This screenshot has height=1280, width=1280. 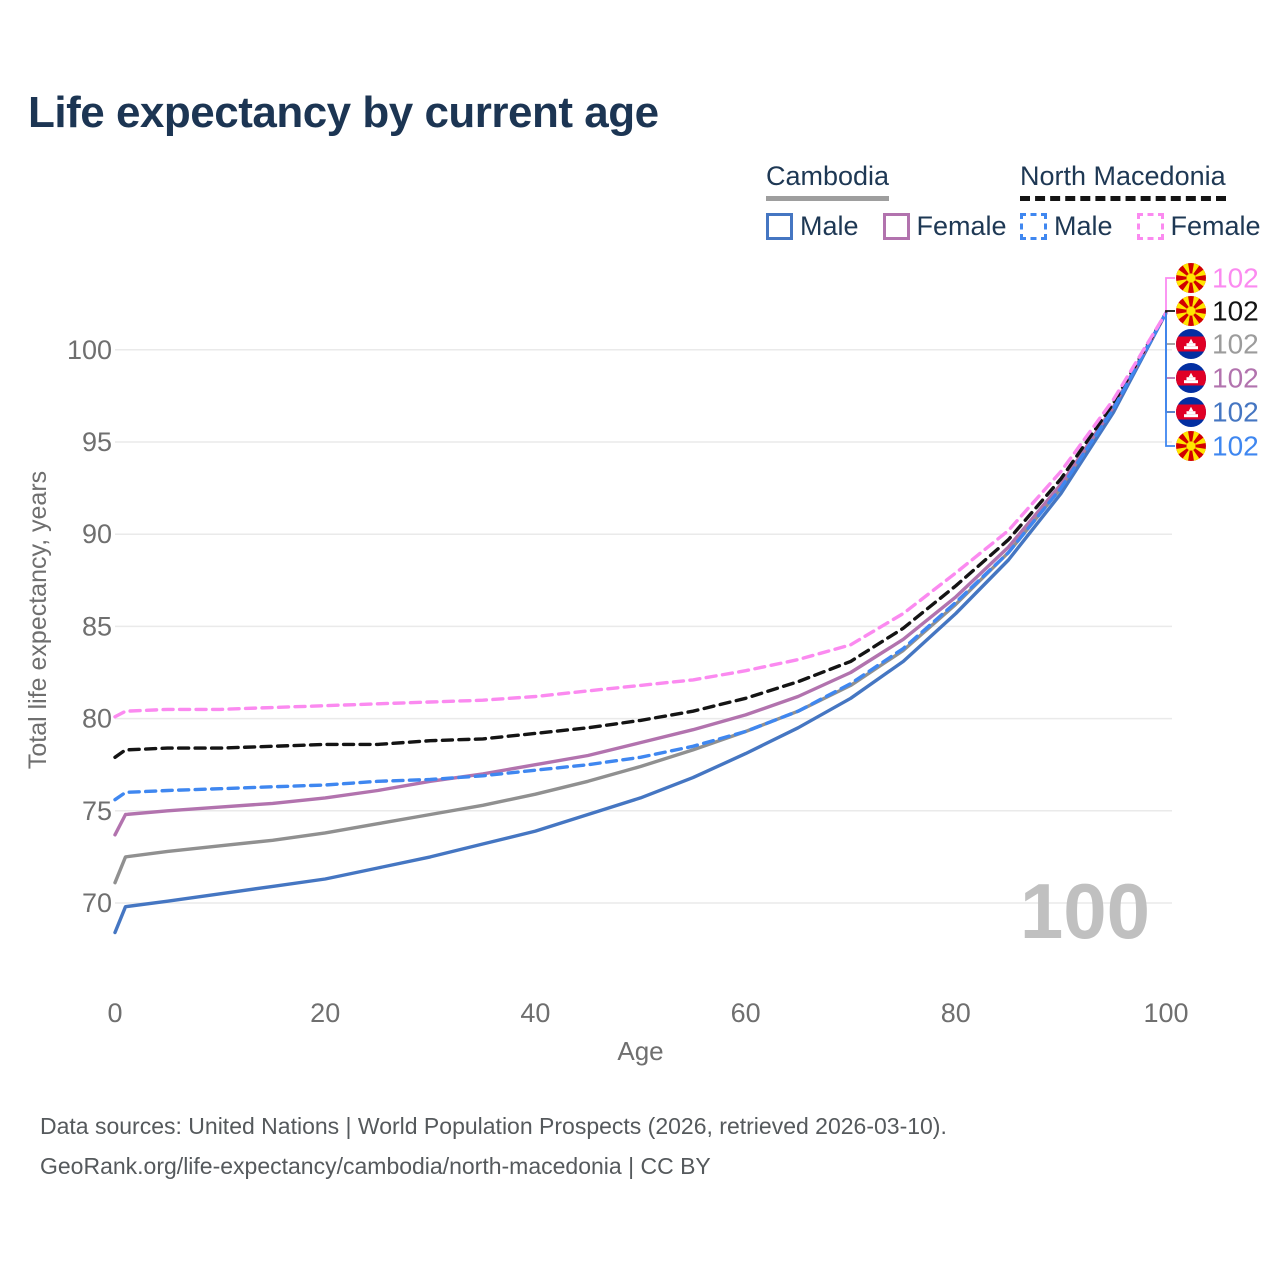 I want to click on page-title: Life expectancy by current age, so click(x=343, y=112).